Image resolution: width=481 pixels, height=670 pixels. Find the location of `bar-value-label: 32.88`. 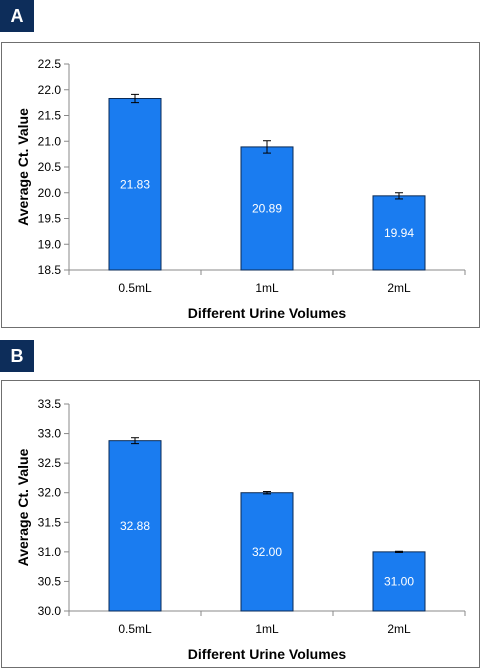

bar-value-label: 32.88 is located at coordinates (135, 526).